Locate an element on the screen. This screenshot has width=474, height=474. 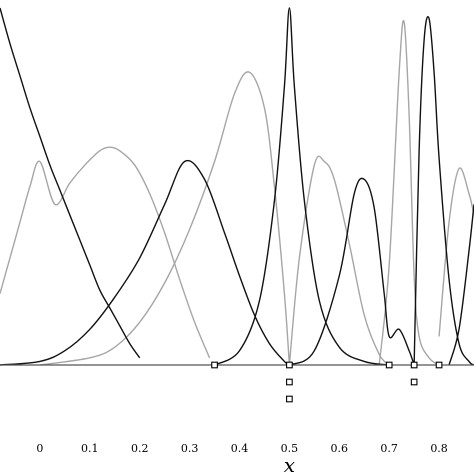
x-tick-label: 0.1 is located at coordinates (90, 448).